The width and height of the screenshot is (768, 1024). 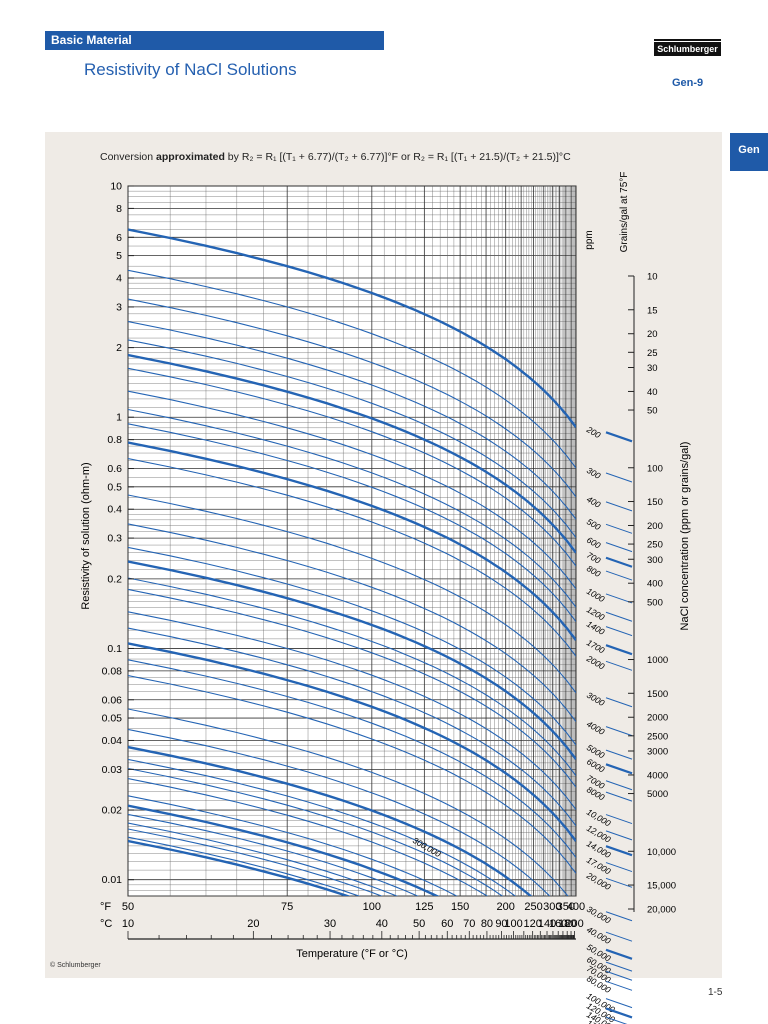 I want to click on grains-axis-label: Grains/gal at 75°F, so click(x=624, y=212).